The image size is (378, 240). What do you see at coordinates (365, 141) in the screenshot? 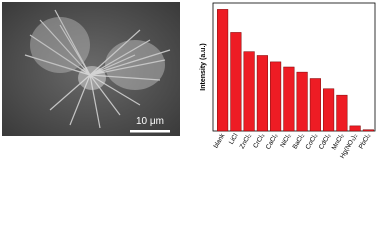
I see `x-tick-label: PbCl₂` at bounding box center [365, 141].